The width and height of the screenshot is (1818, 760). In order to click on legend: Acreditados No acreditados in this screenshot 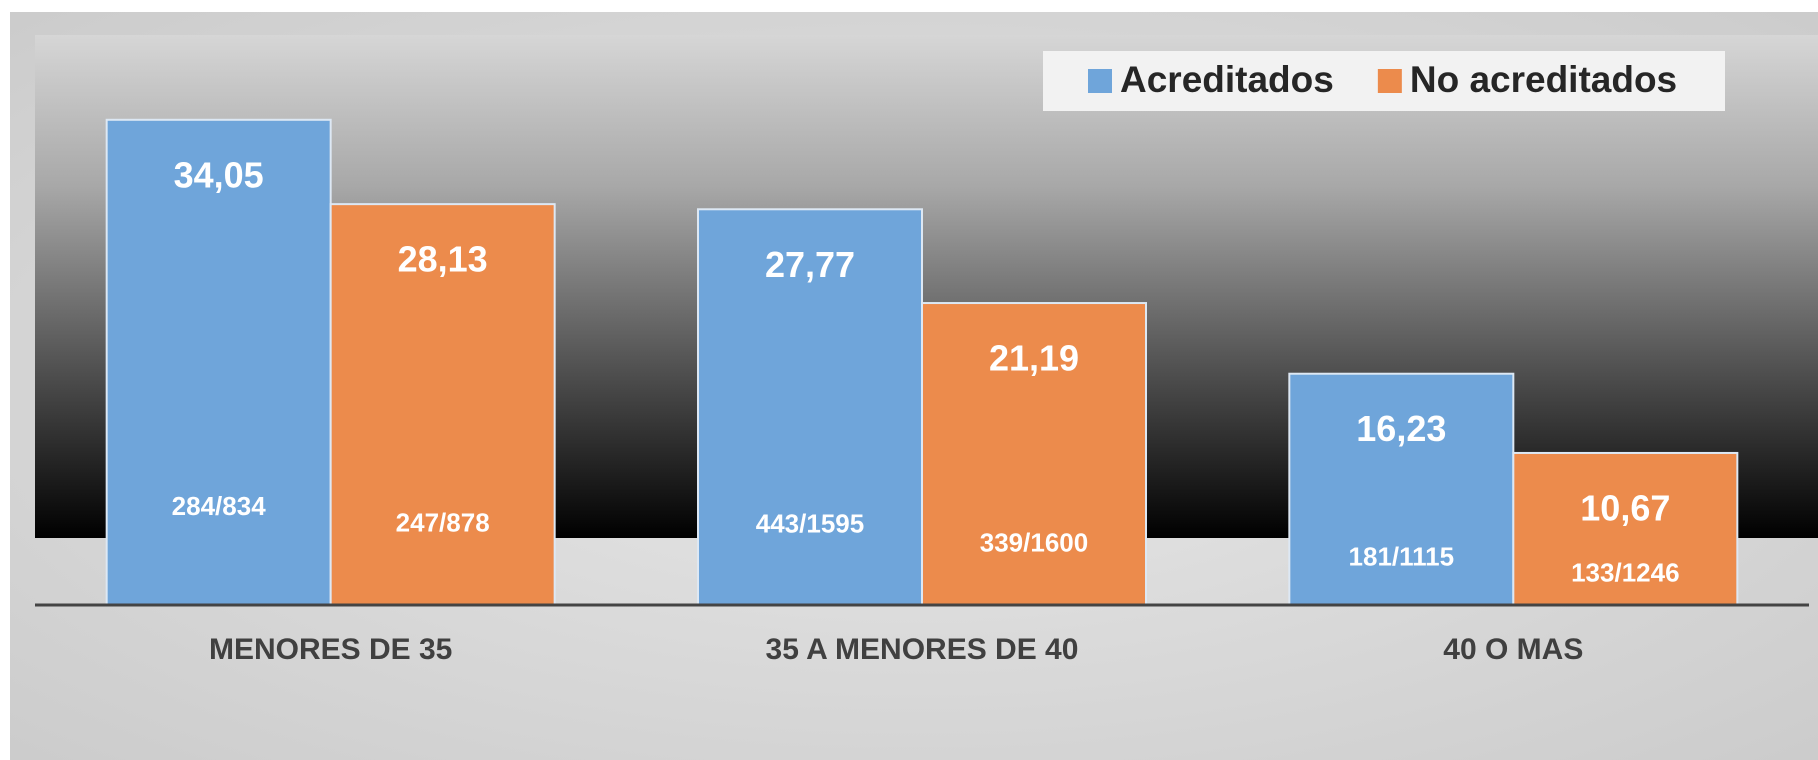, I will do `click(1382, 79)`.